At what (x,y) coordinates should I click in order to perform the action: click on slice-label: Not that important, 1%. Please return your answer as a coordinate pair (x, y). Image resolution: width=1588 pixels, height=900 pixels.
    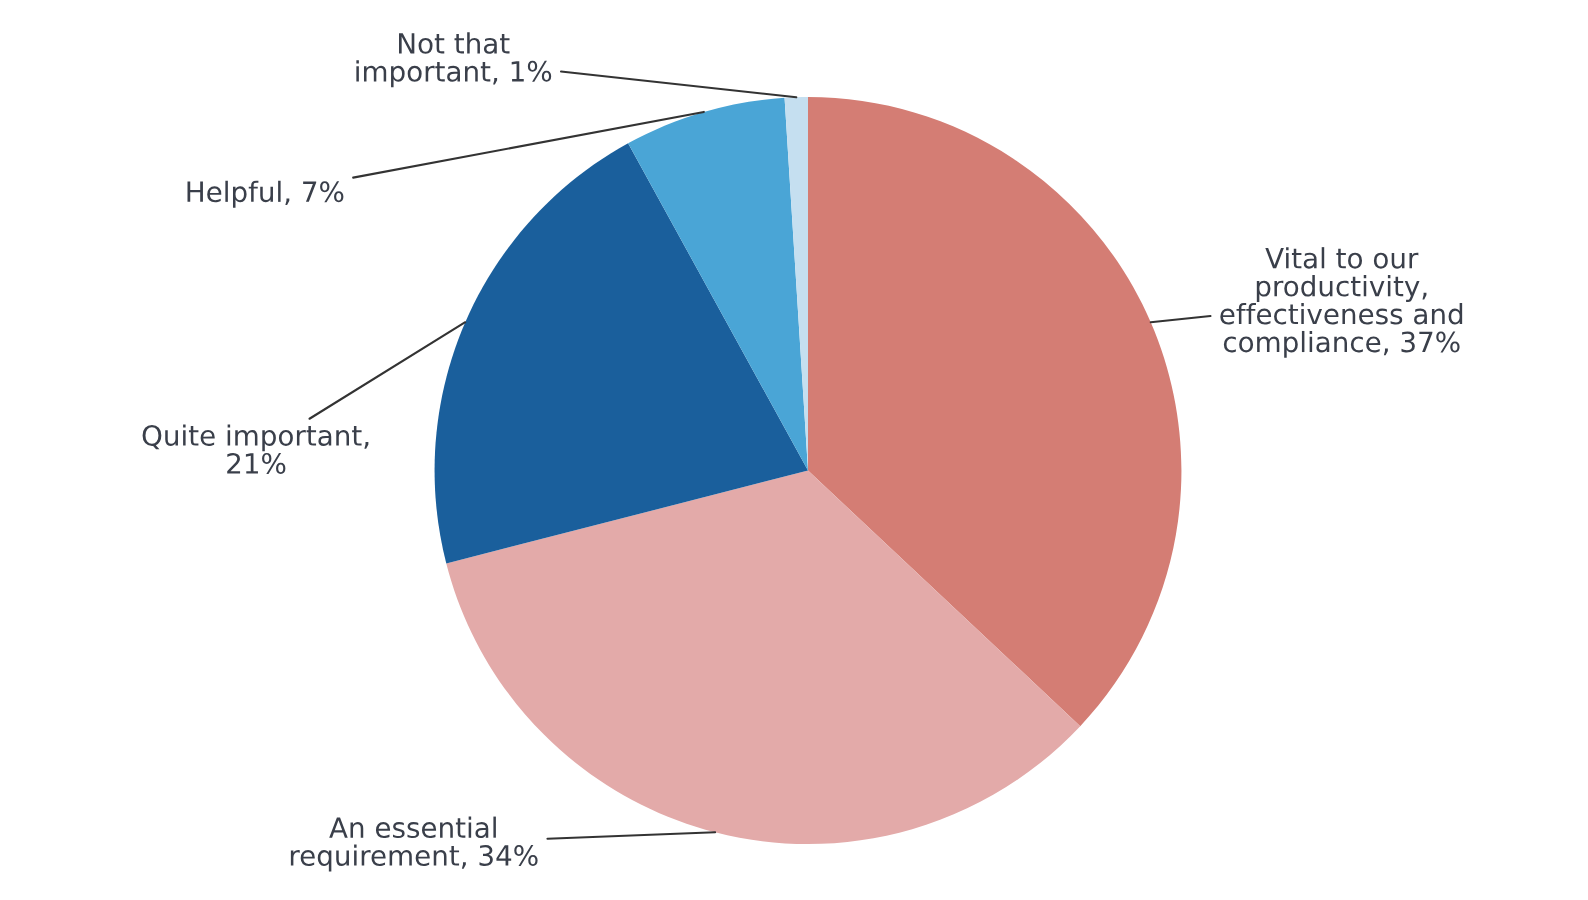
    Looking at the image, I should click on (454, 60).